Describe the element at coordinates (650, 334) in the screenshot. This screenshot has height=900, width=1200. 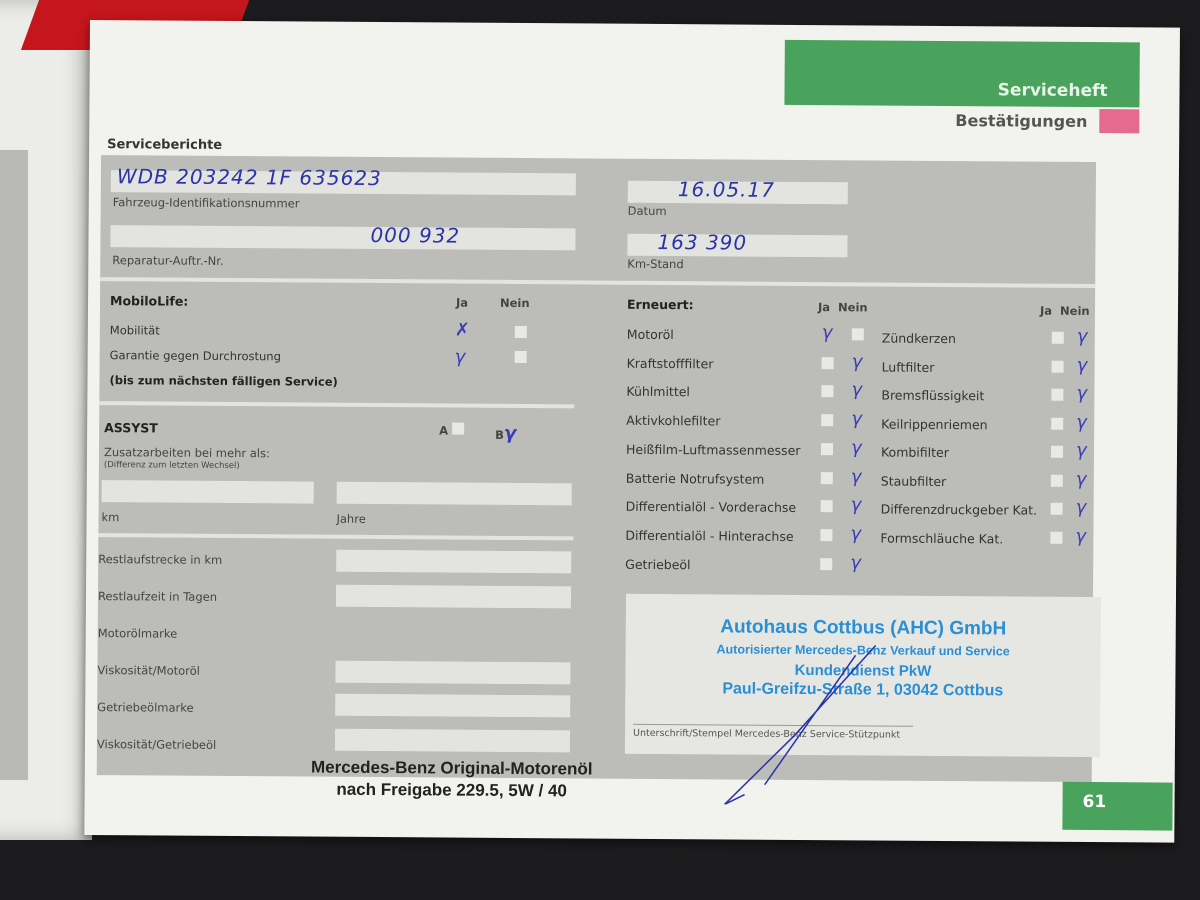
I see `item-label: Motoröl` at that location.